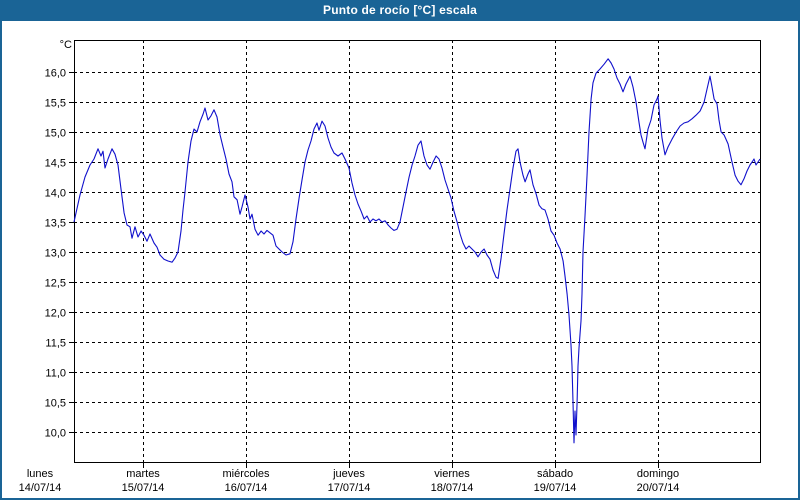 Image resolution: width=800 pixels, height=500 pixels. Describe the element at coordinates (40, 488) in the screenshot. I see `x-day-date-label: 14/07/14` at that location.